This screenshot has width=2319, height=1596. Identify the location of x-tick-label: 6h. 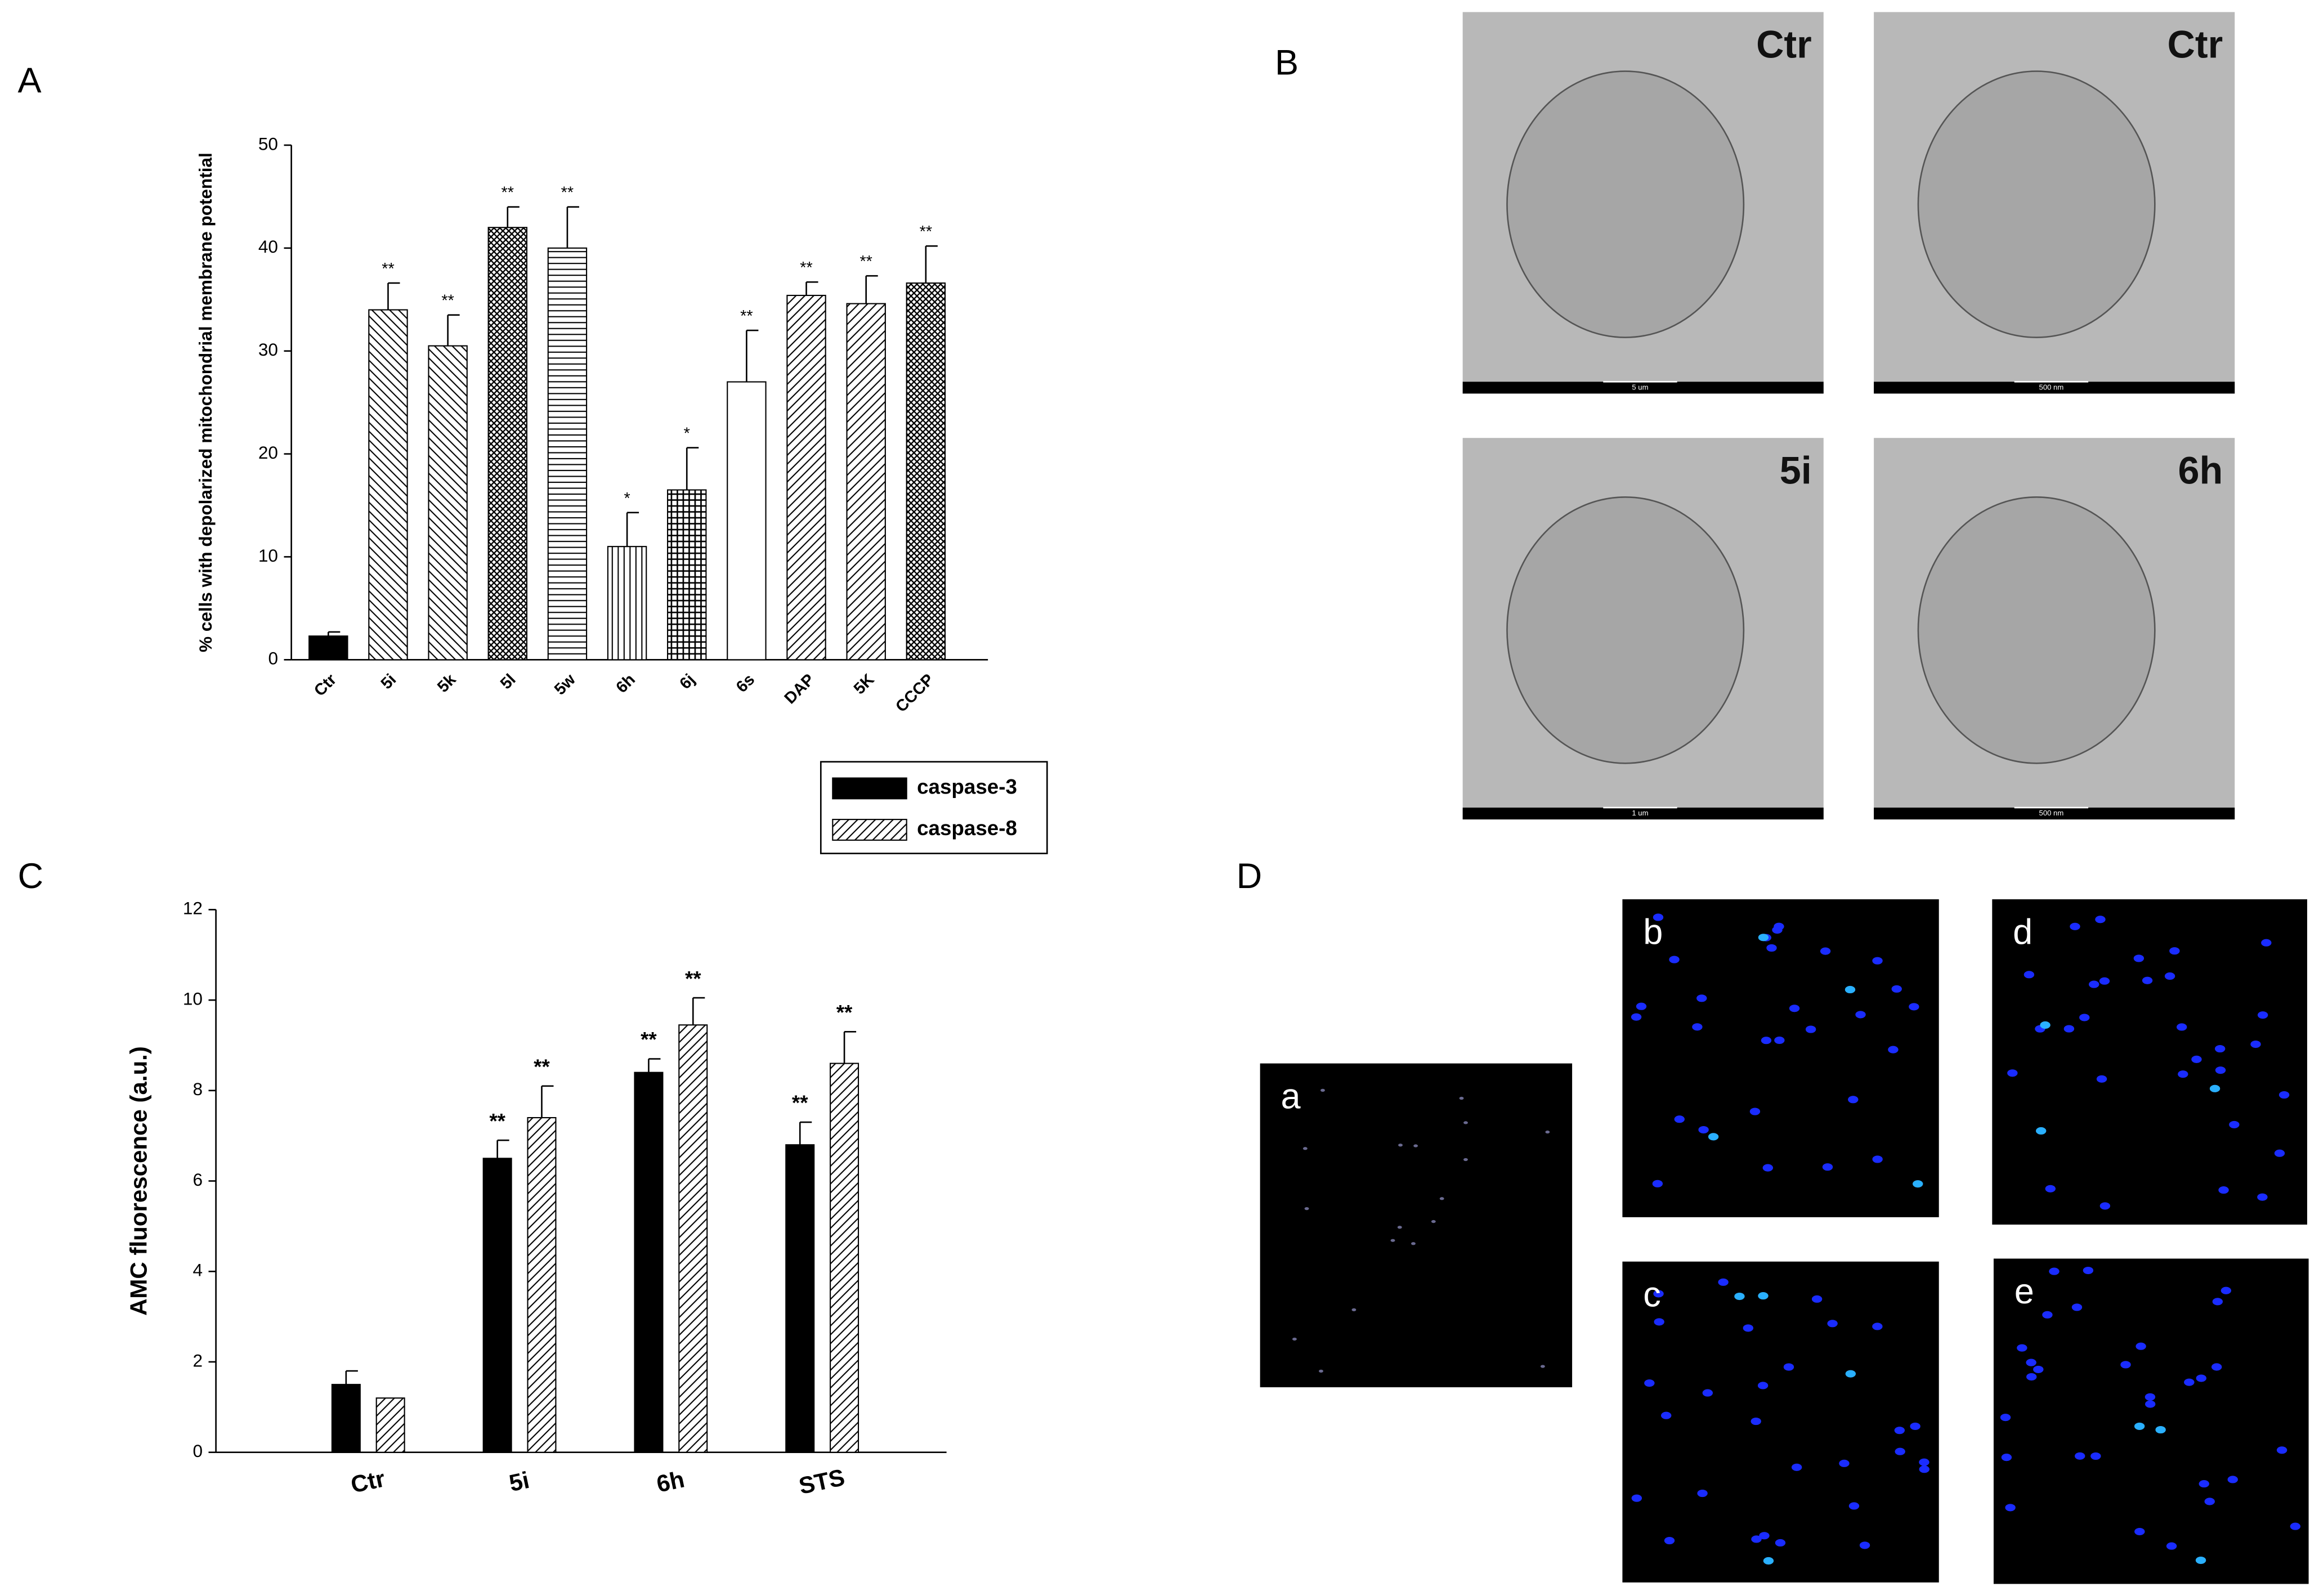
(670, 1481).